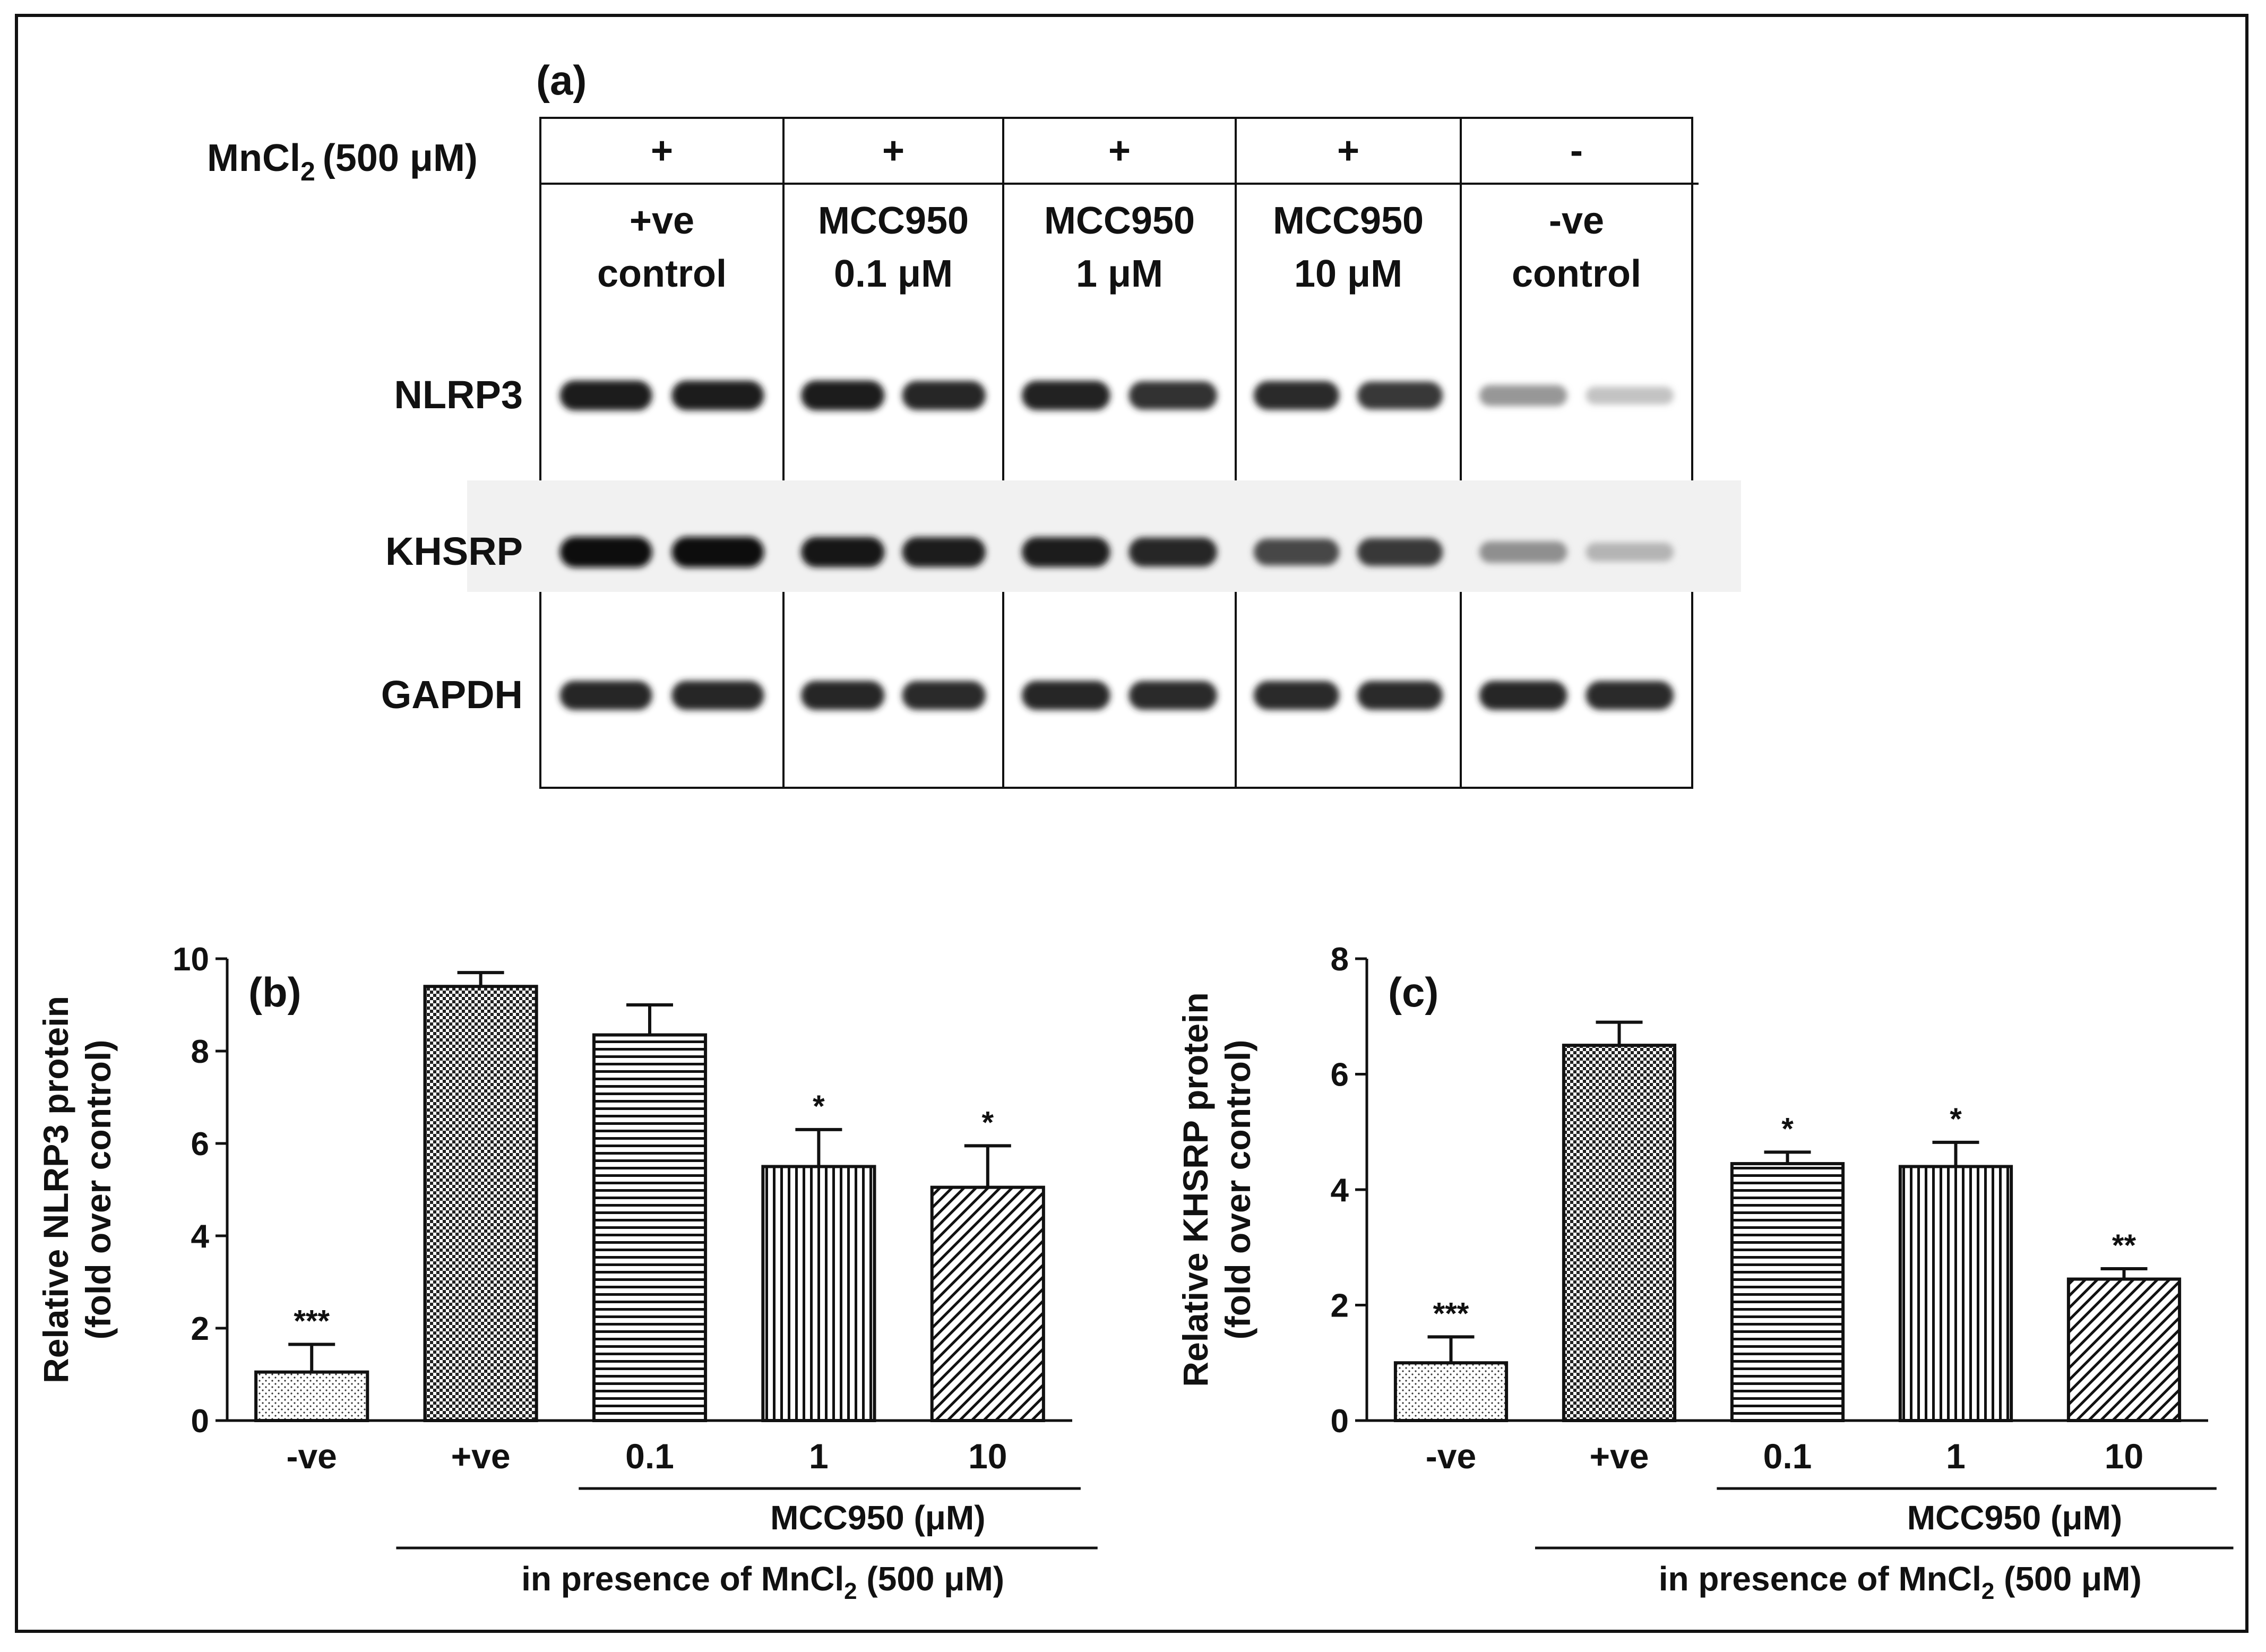 This screenshot has width=2266, height=1652. I want to click on treatment-label-conc: (500 μM), so click(400, 158).